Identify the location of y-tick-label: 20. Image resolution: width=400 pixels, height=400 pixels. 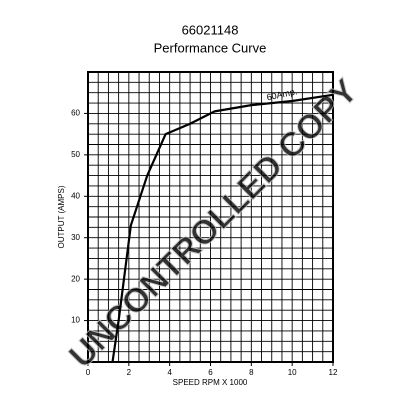
(75, 278).